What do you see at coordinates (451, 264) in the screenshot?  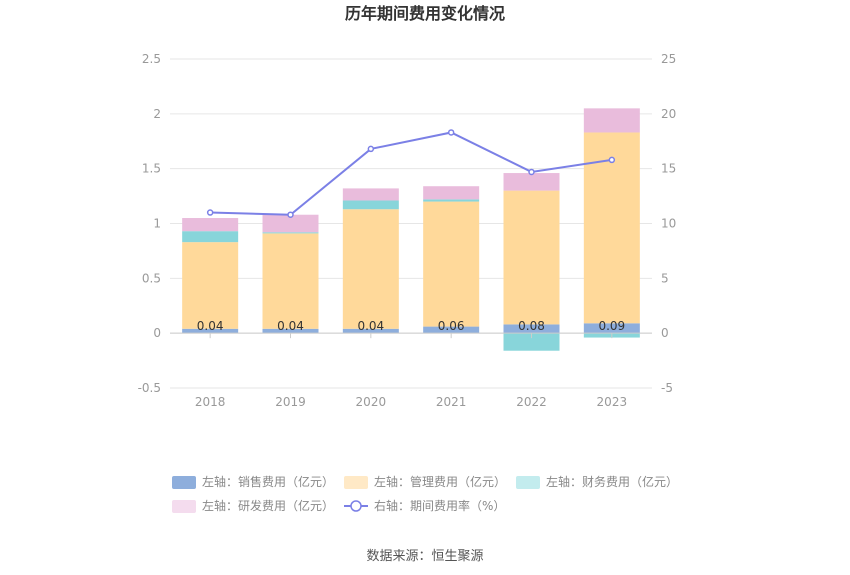 I see `bar-2-2021` at bounding box center [451, 264].